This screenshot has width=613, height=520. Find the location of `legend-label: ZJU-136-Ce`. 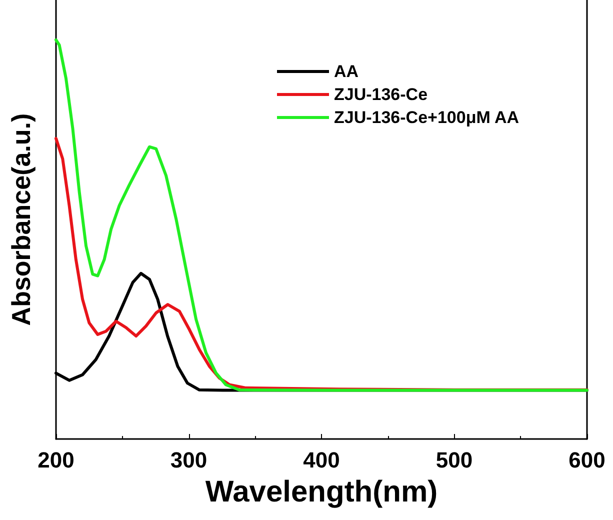

legend-label: ZJU-136-Ce is located at coordinates (381, 94).